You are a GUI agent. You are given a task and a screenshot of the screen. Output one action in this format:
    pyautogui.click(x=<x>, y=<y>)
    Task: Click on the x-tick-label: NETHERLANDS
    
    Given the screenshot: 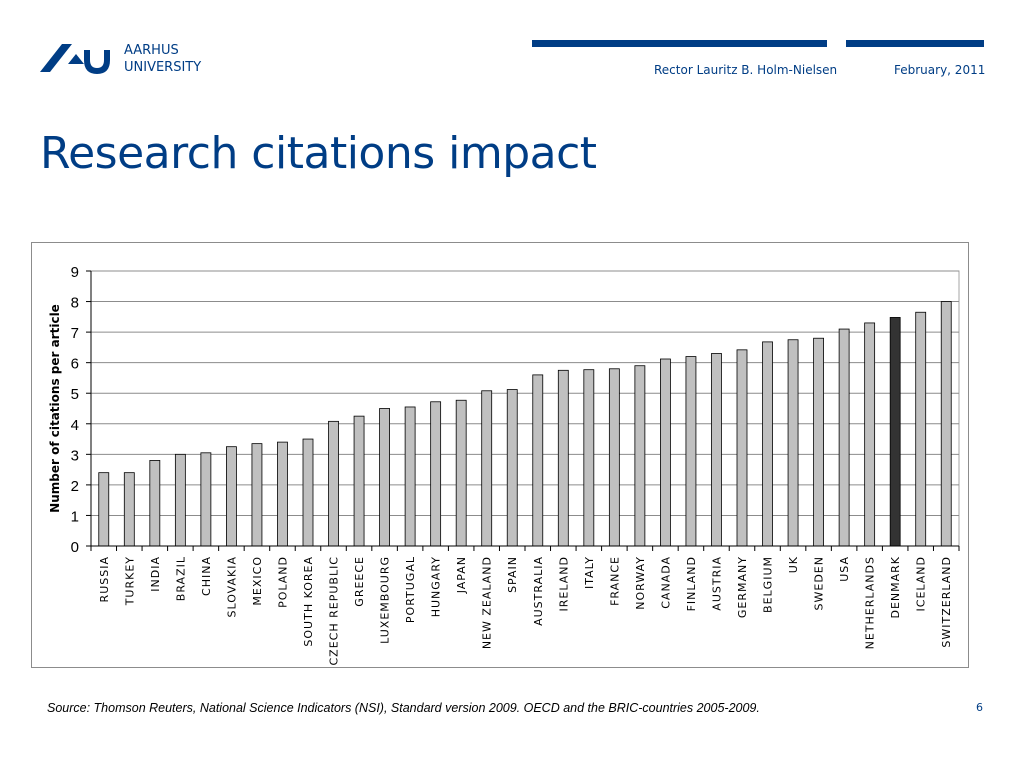 What is the action you would take?
    pyautogui.click(x=870, y=602)
    